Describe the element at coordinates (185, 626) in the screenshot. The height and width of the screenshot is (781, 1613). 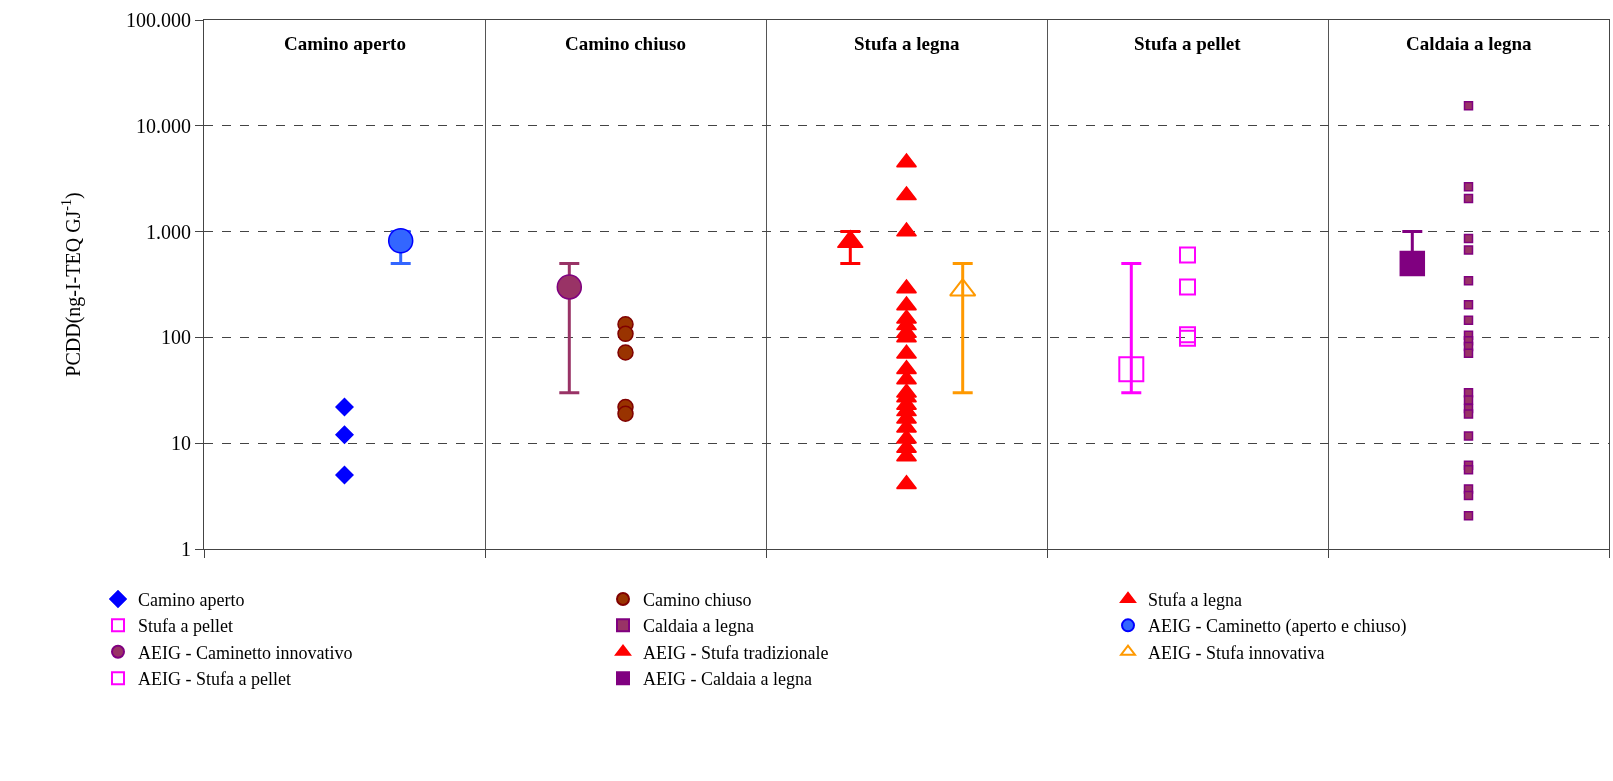
I see `legend-label: Stufa a pellet` at that location.